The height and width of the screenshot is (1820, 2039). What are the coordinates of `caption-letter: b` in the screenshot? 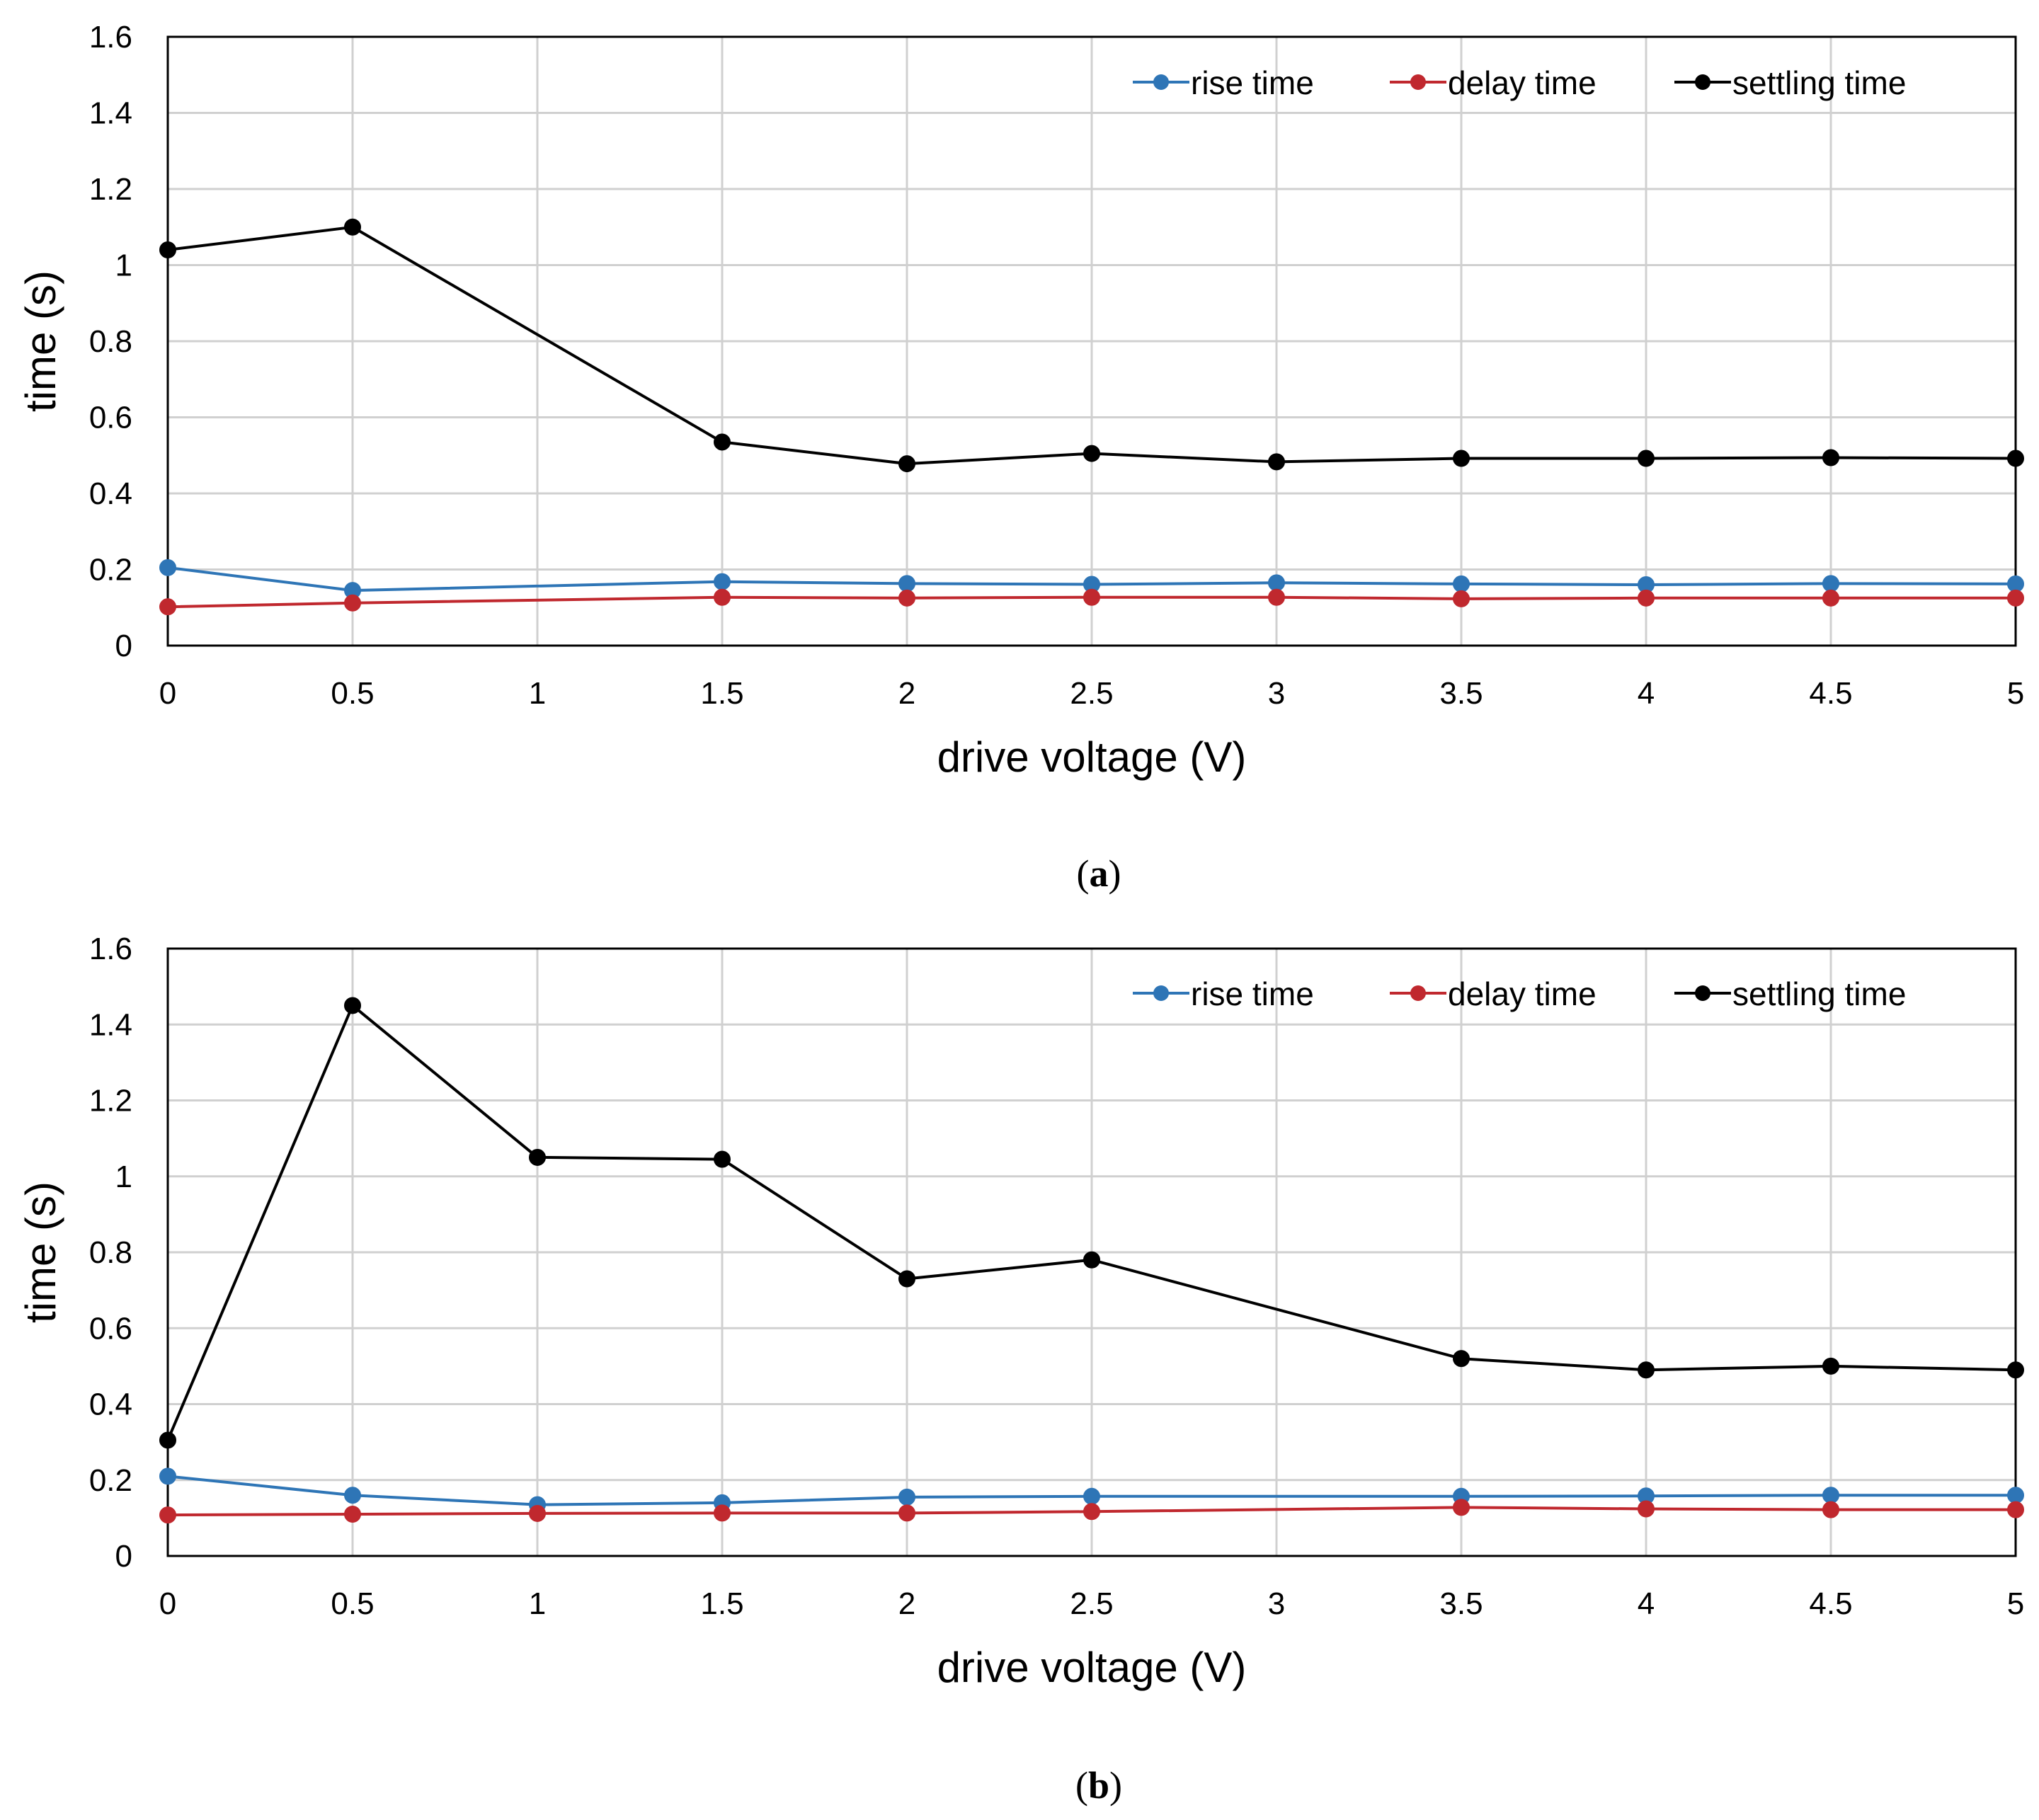 It's located at (1098, 1786).